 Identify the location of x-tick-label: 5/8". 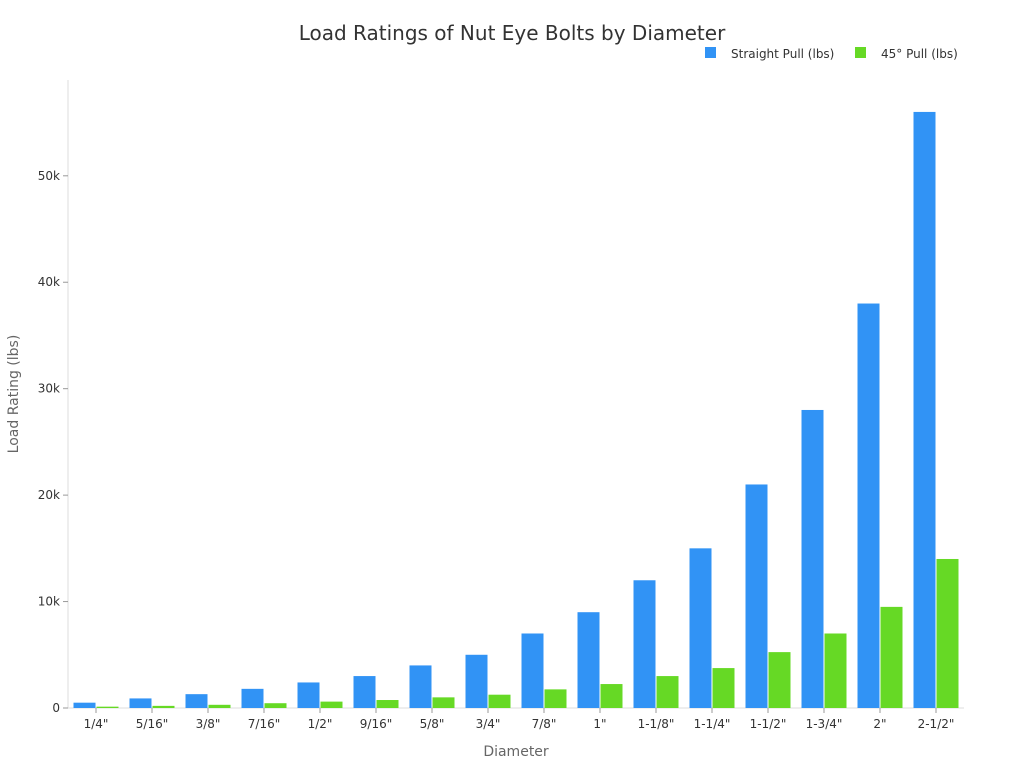
(432, 724).